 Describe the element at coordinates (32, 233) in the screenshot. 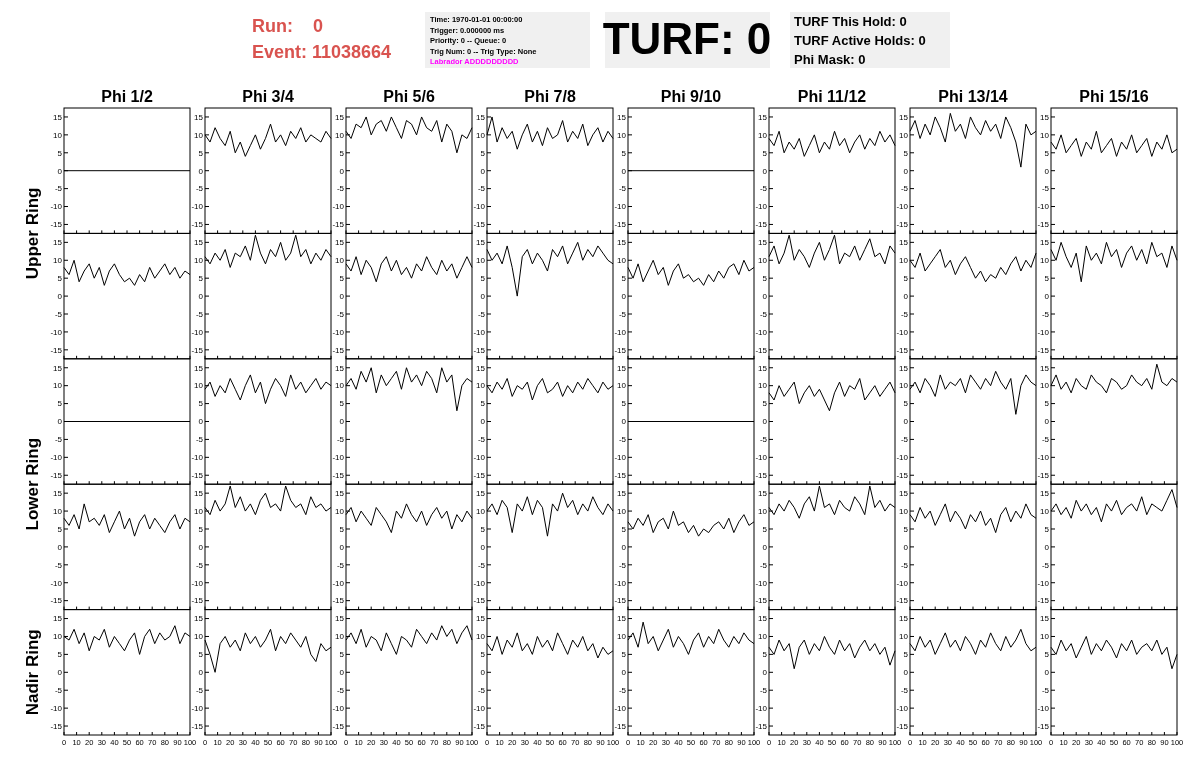

I see `y-axis-title: Upper Ring` at that location.